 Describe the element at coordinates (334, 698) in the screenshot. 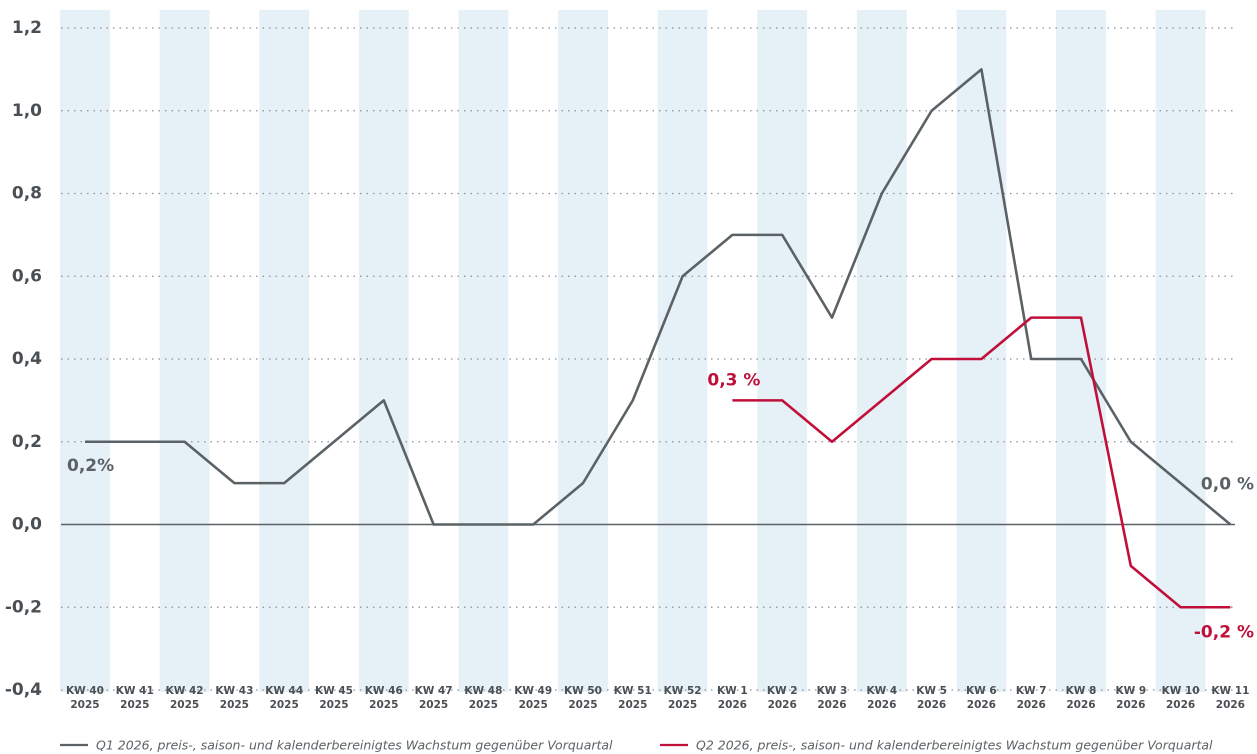

I see `x-tick-label: KW 45 2025` at that location.